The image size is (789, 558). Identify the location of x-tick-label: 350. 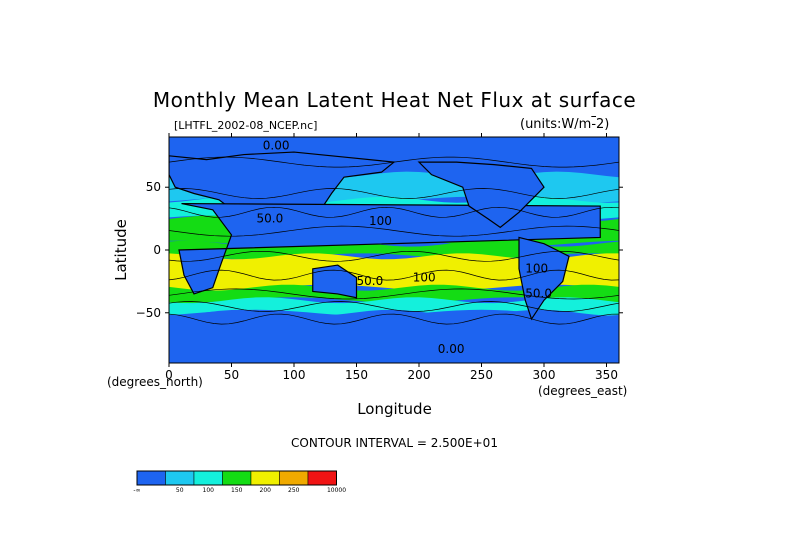
(606, 375).